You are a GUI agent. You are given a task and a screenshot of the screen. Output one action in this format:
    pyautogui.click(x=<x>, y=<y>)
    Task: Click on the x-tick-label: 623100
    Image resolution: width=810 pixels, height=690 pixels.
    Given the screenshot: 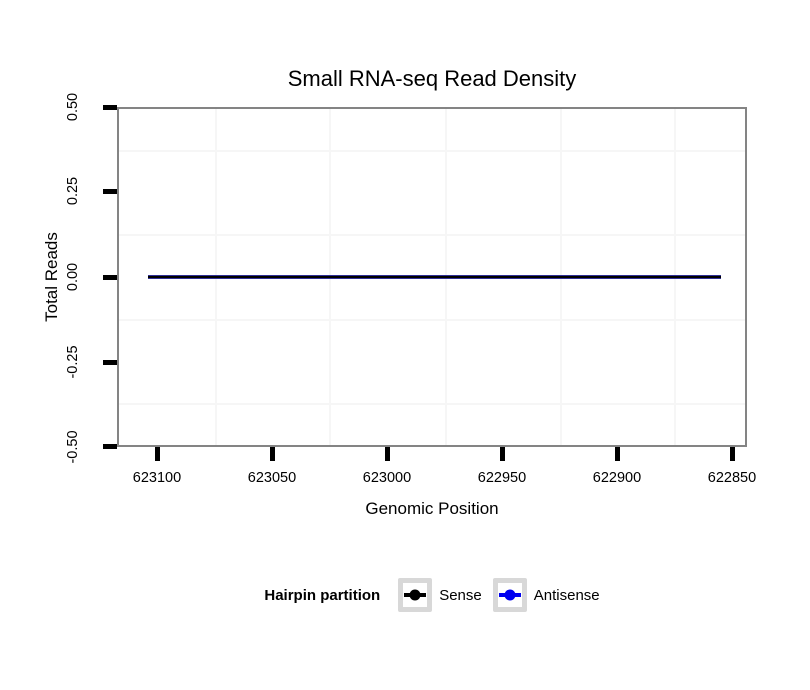 What is the action you would take?
    pyautogui.click(x=157, y=478)
    